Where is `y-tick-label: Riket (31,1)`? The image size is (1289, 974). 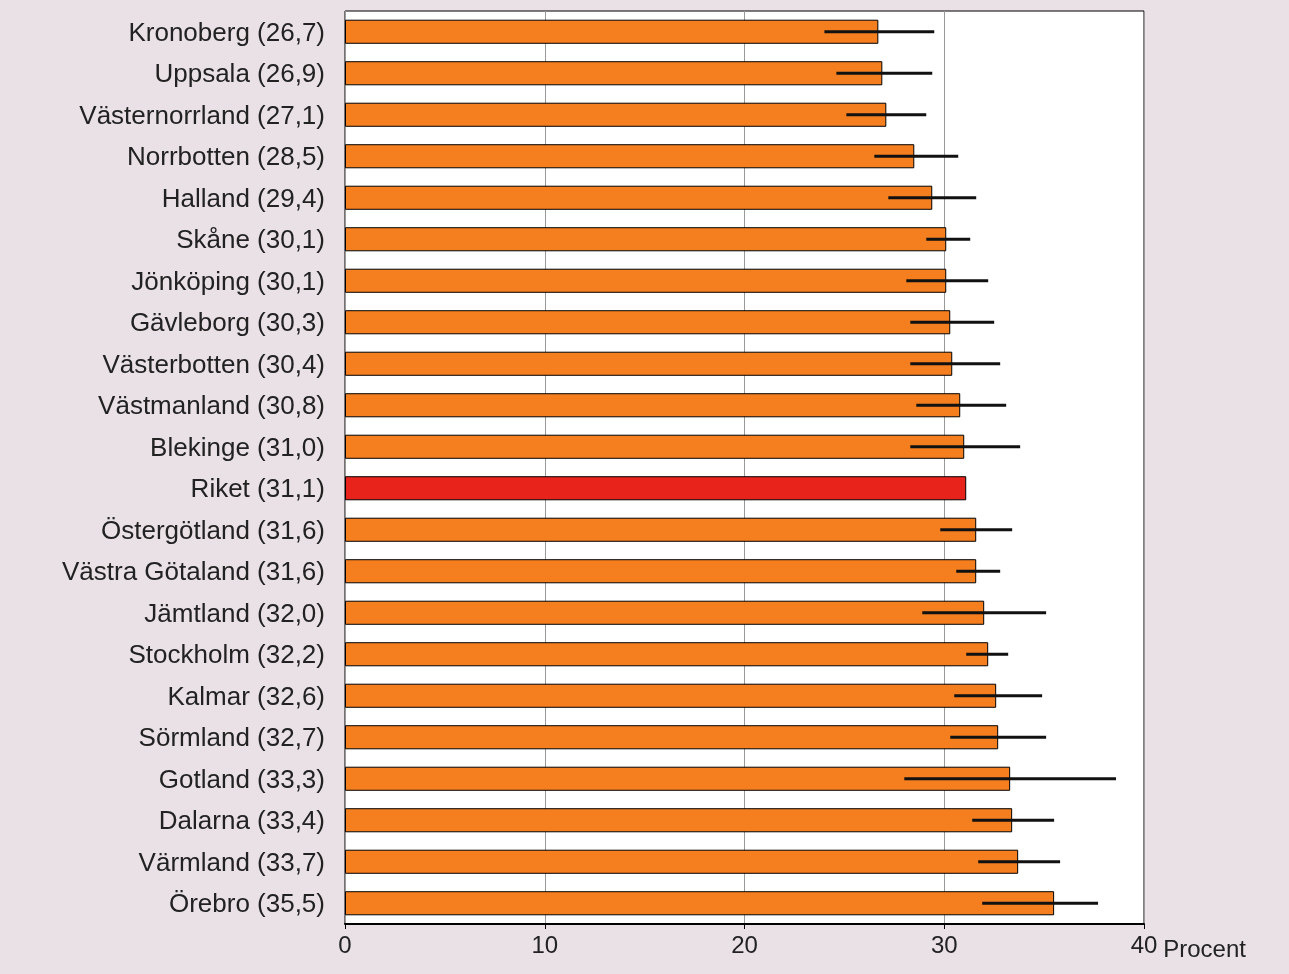
y-tick-label: Riket (31,1) is located at coordinates (257, 488).